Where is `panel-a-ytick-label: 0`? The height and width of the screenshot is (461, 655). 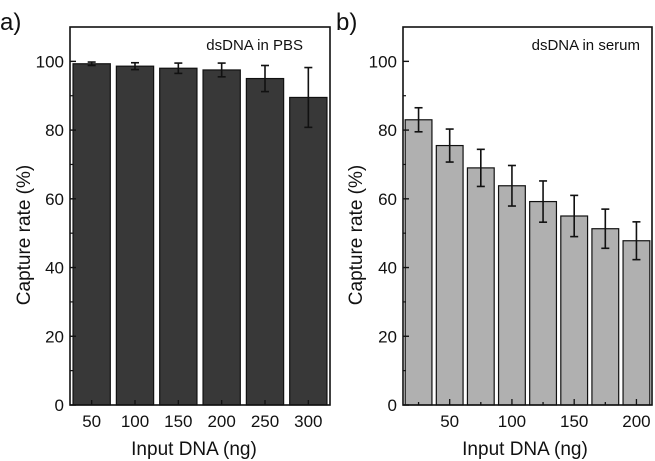 panel-a-ytick-label: 0 is located at coordinates (59, 405).